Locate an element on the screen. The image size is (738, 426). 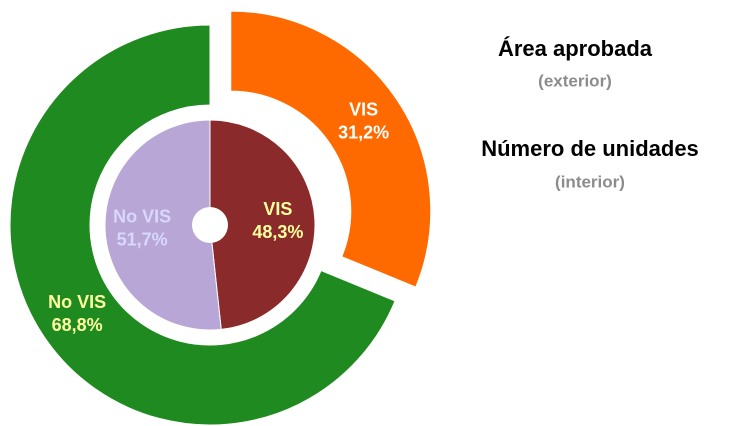
slice-value-label: 68,8% is located at coordinates (77, 325).